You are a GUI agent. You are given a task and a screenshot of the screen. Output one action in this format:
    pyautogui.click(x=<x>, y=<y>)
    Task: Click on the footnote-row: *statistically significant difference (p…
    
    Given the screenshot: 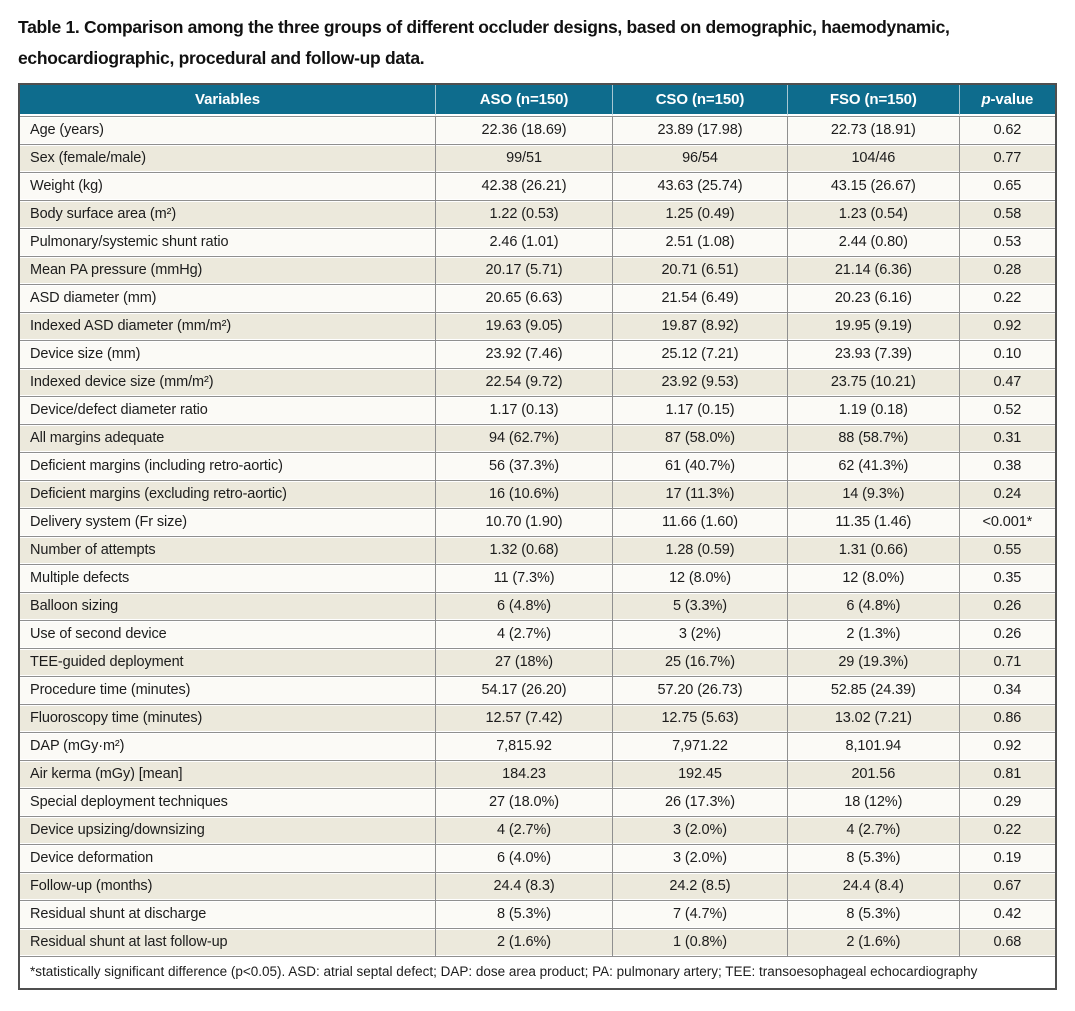 What is the action you would take?
    pyautogui.click(x=537, y=972)
    